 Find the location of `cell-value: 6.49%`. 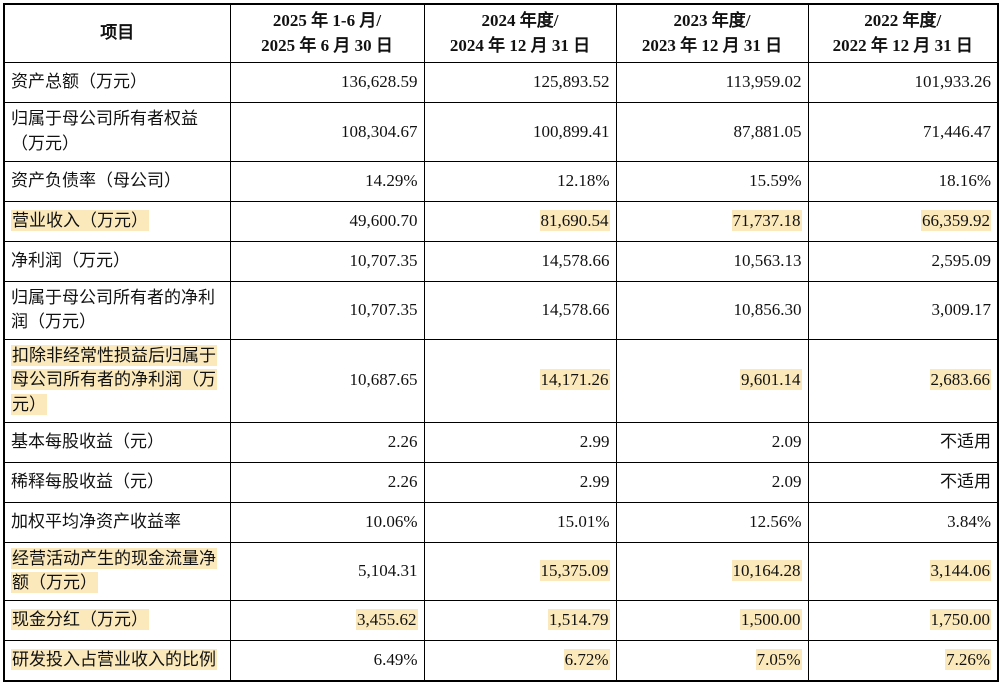

cell-value: 6.49% is located at coordinates (395, 659).